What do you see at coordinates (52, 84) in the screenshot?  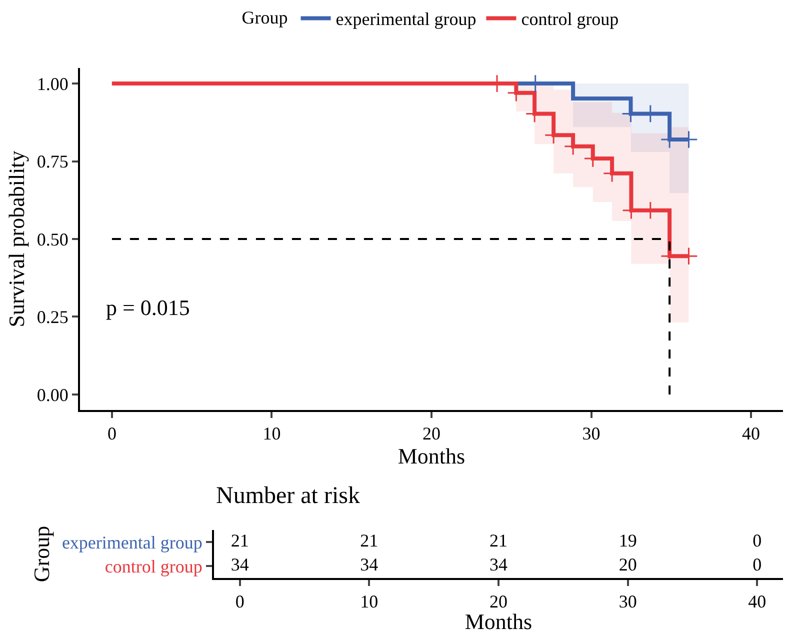 I see `y-tick-label: 1.00` at bounding box center [52, 84].